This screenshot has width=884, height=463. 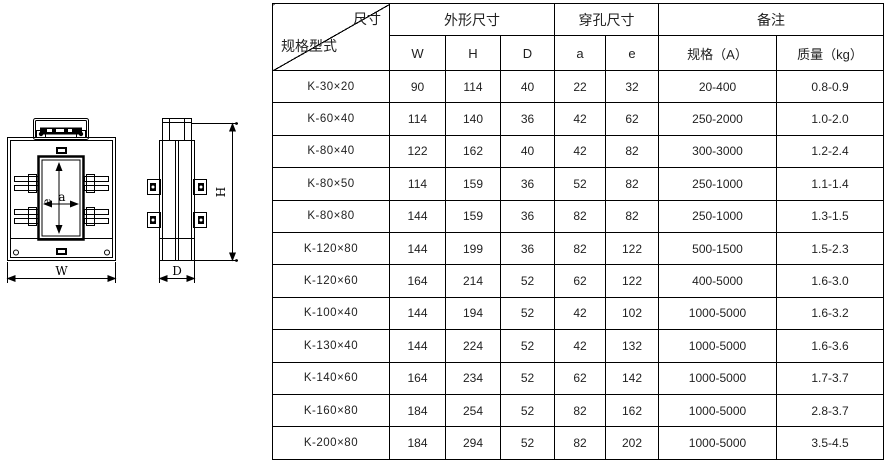 I want to click on w-label: W, so click(x=61, y=271).